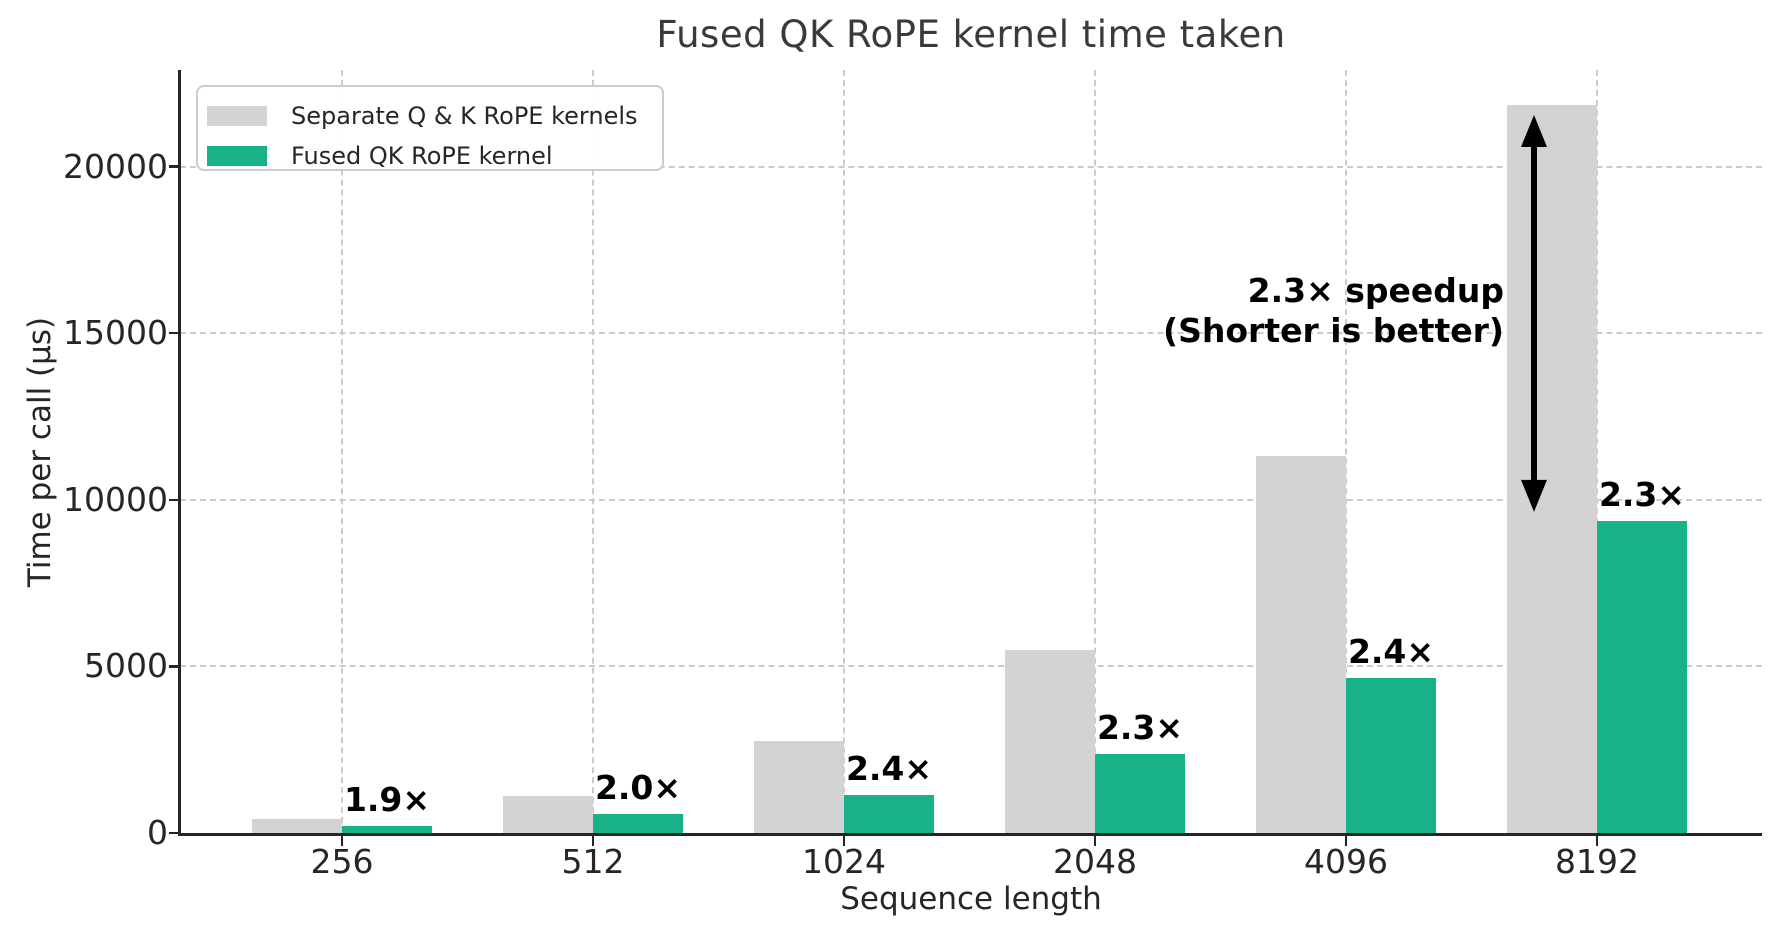 This screenshot has width=1779, height=940. Describe the element at coordinates (1050, 741) in the screenshot. I see `bar-separate-2048` at that location.